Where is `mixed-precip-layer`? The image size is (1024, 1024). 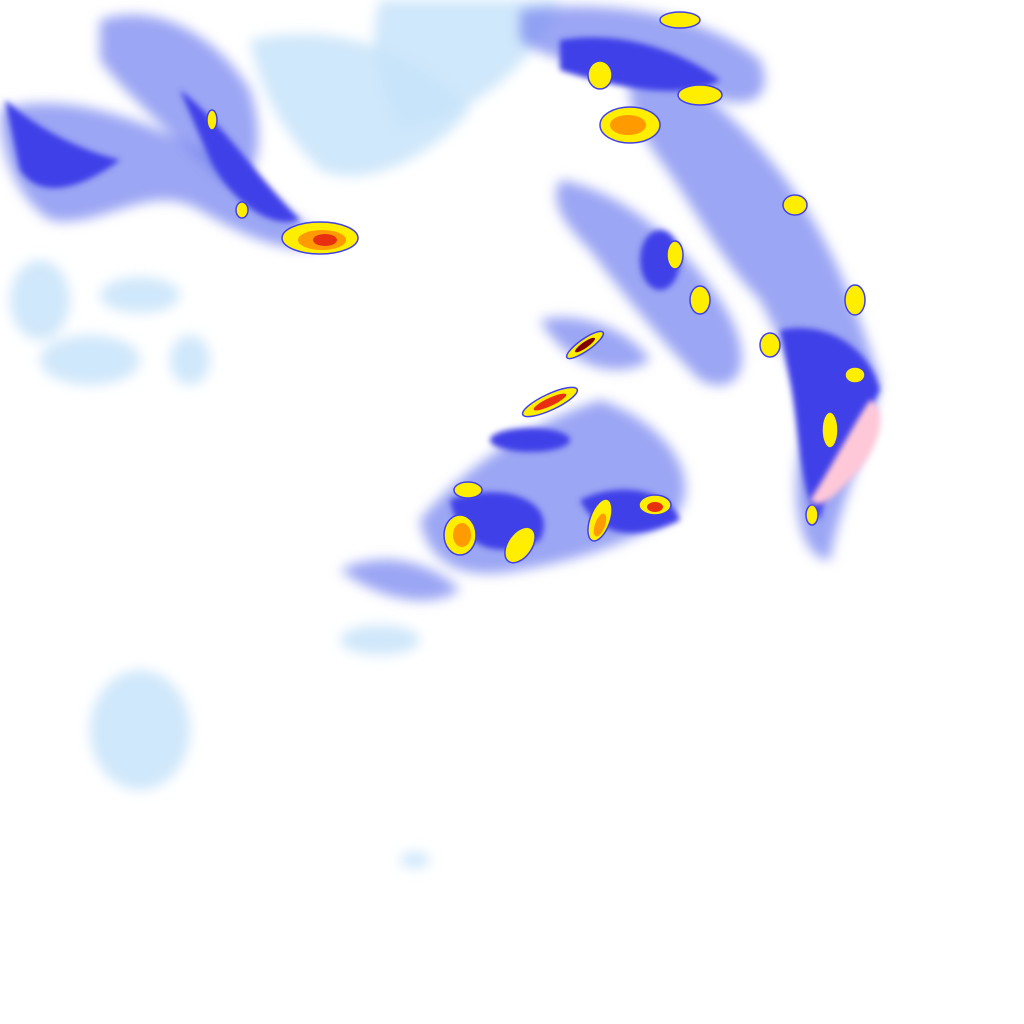
mixed-precip-layer is located at coordinates (845, 452).